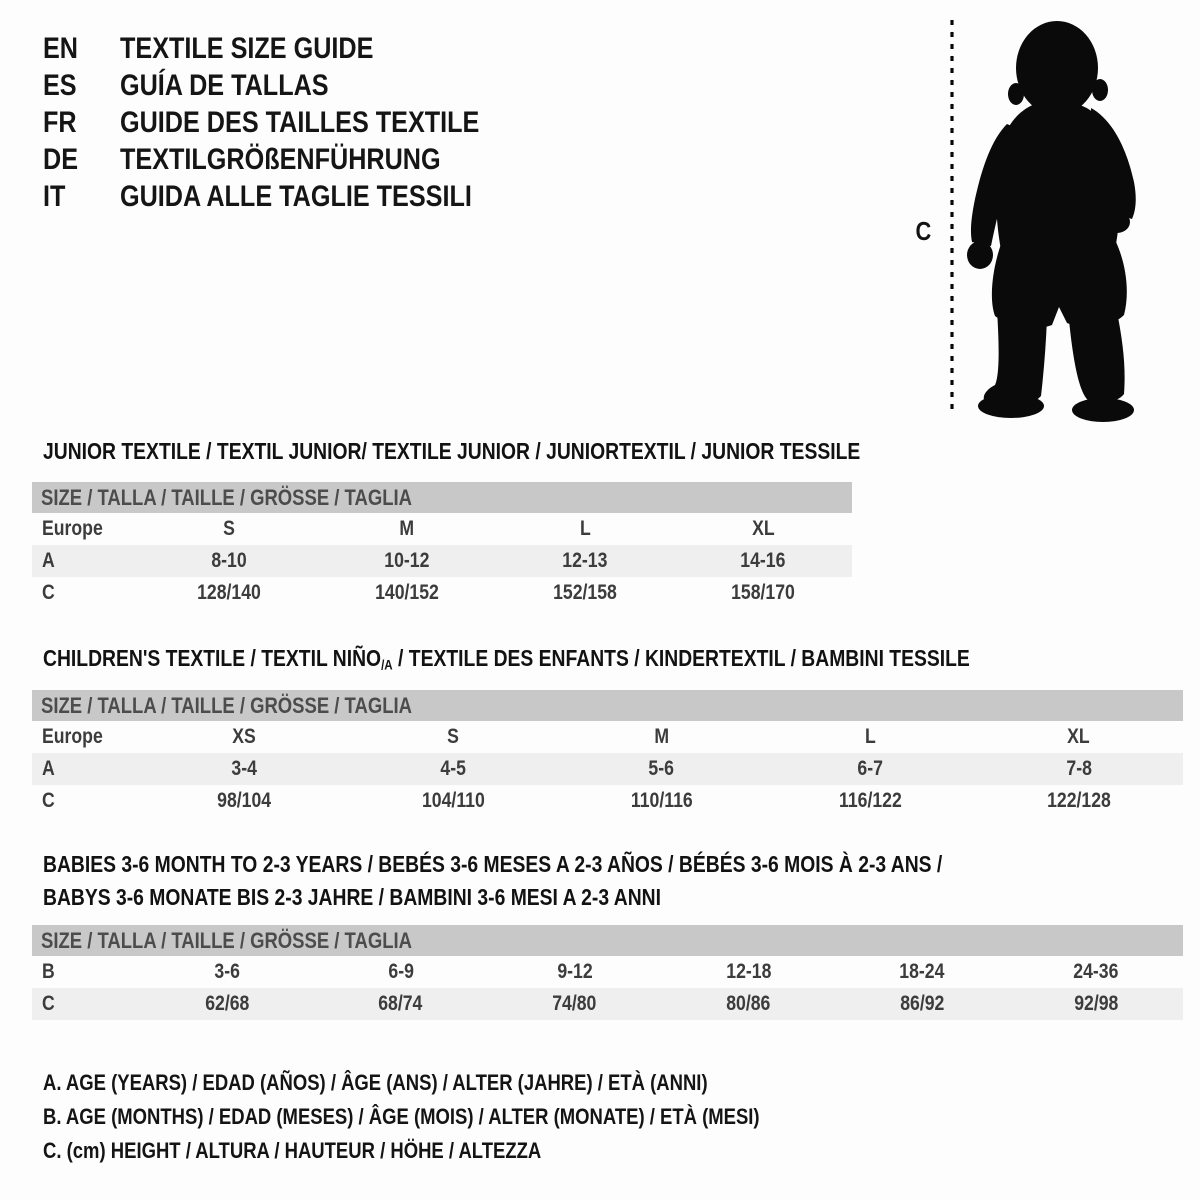 Image resolution: width=1200 pixels, height=1200 pixels. What do you see at coordinates (661, 800) in the screenshot?
I see `table-cell: 110/116` at bounding box center [661, 800].